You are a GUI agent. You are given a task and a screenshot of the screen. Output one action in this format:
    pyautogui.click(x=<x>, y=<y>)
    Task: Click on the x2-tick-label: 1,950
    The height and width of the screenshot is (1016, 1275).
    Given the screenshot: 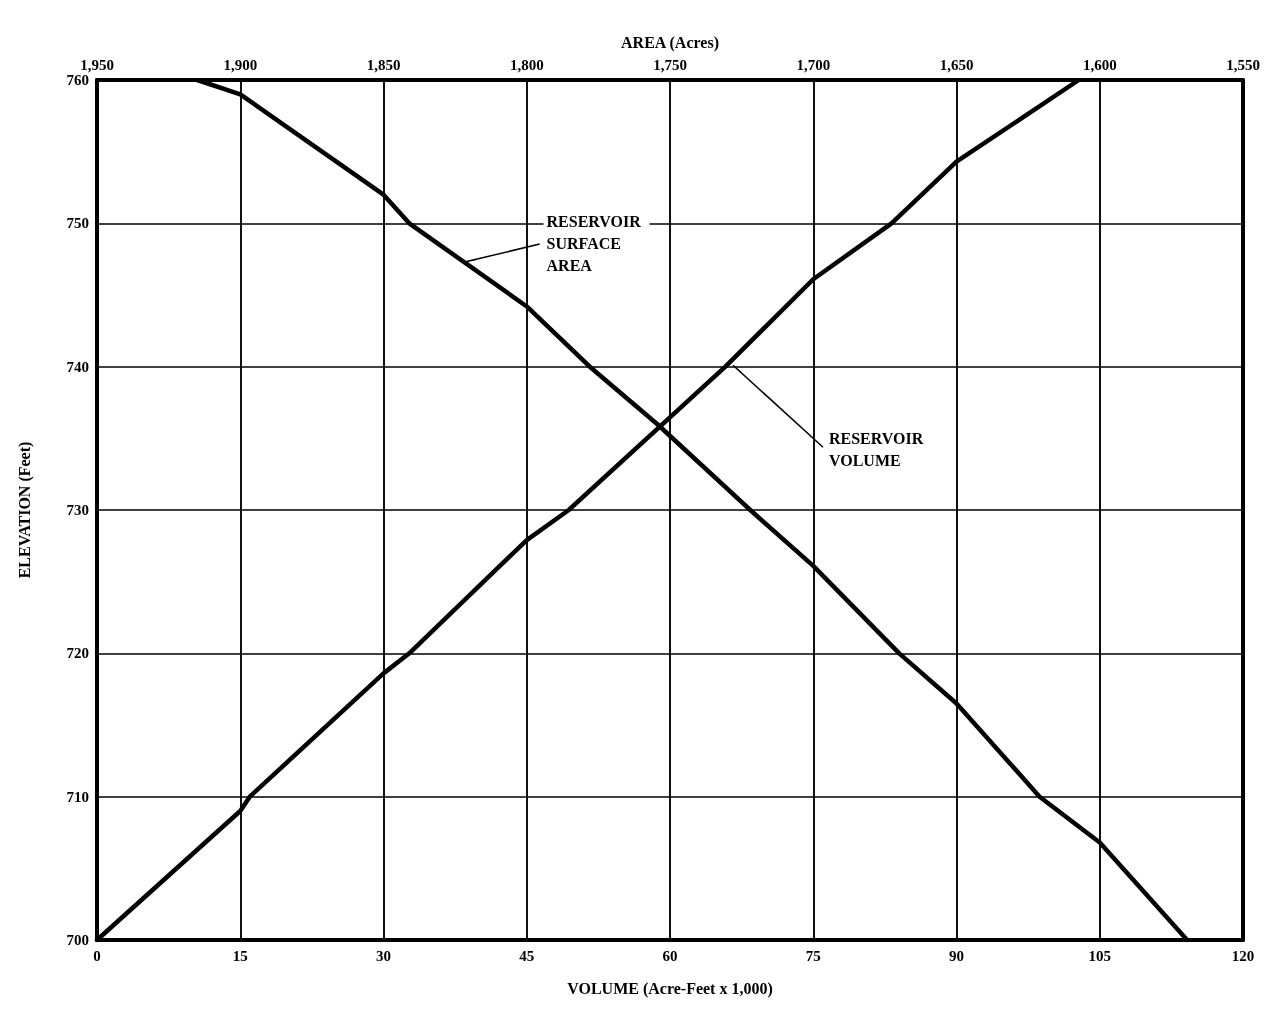 What is the action you would take?
    pyautogui.click(x=97, y=64)
    